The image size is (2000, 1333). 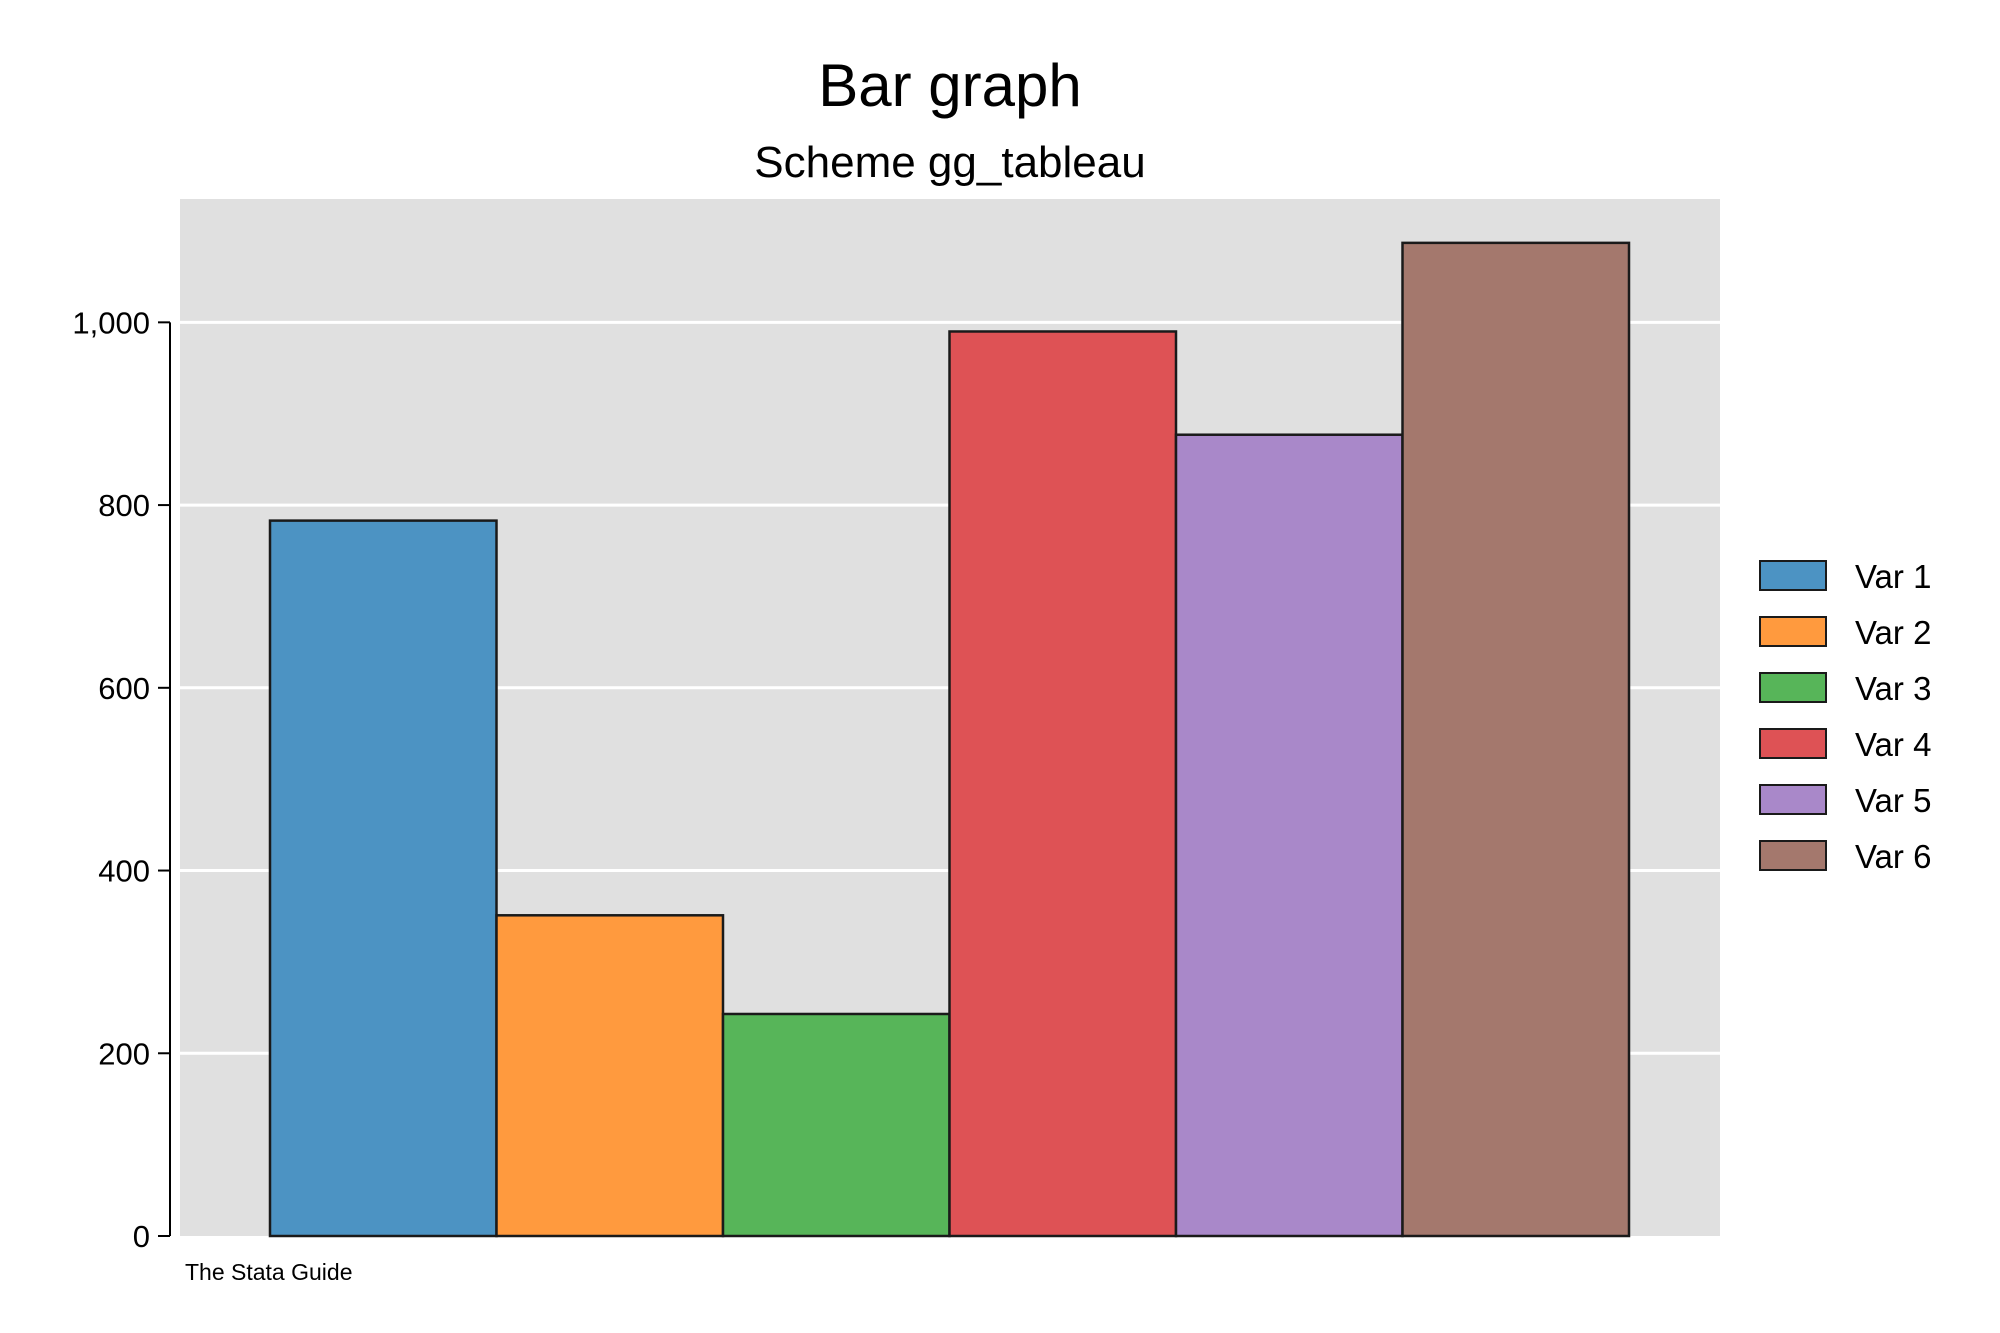 I want to click on y-tick-label: 200, so click(x=124, y=1053).